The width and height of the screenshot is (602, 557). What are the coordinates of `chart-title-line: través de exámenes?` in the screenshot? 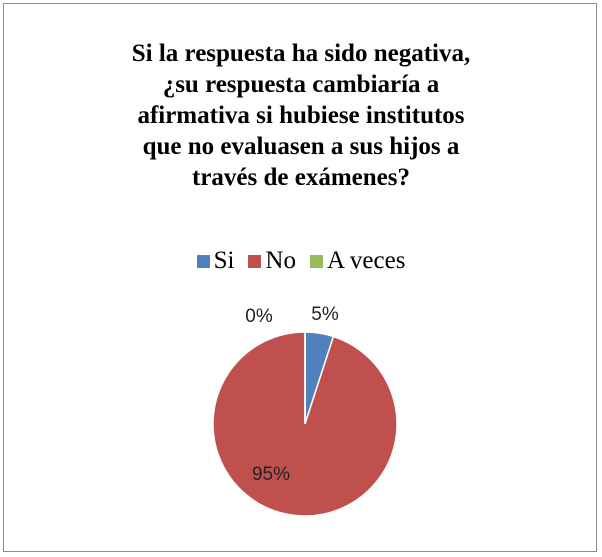 It's located at (301, 177).